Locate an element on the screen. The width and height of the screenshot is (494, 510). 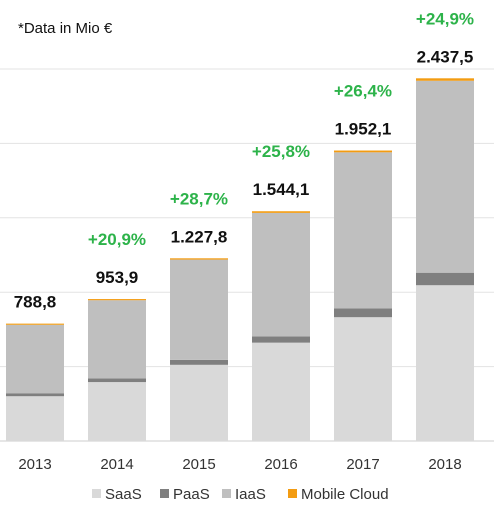
total-label: 2.437,5 is located at coordinates (445, 56).